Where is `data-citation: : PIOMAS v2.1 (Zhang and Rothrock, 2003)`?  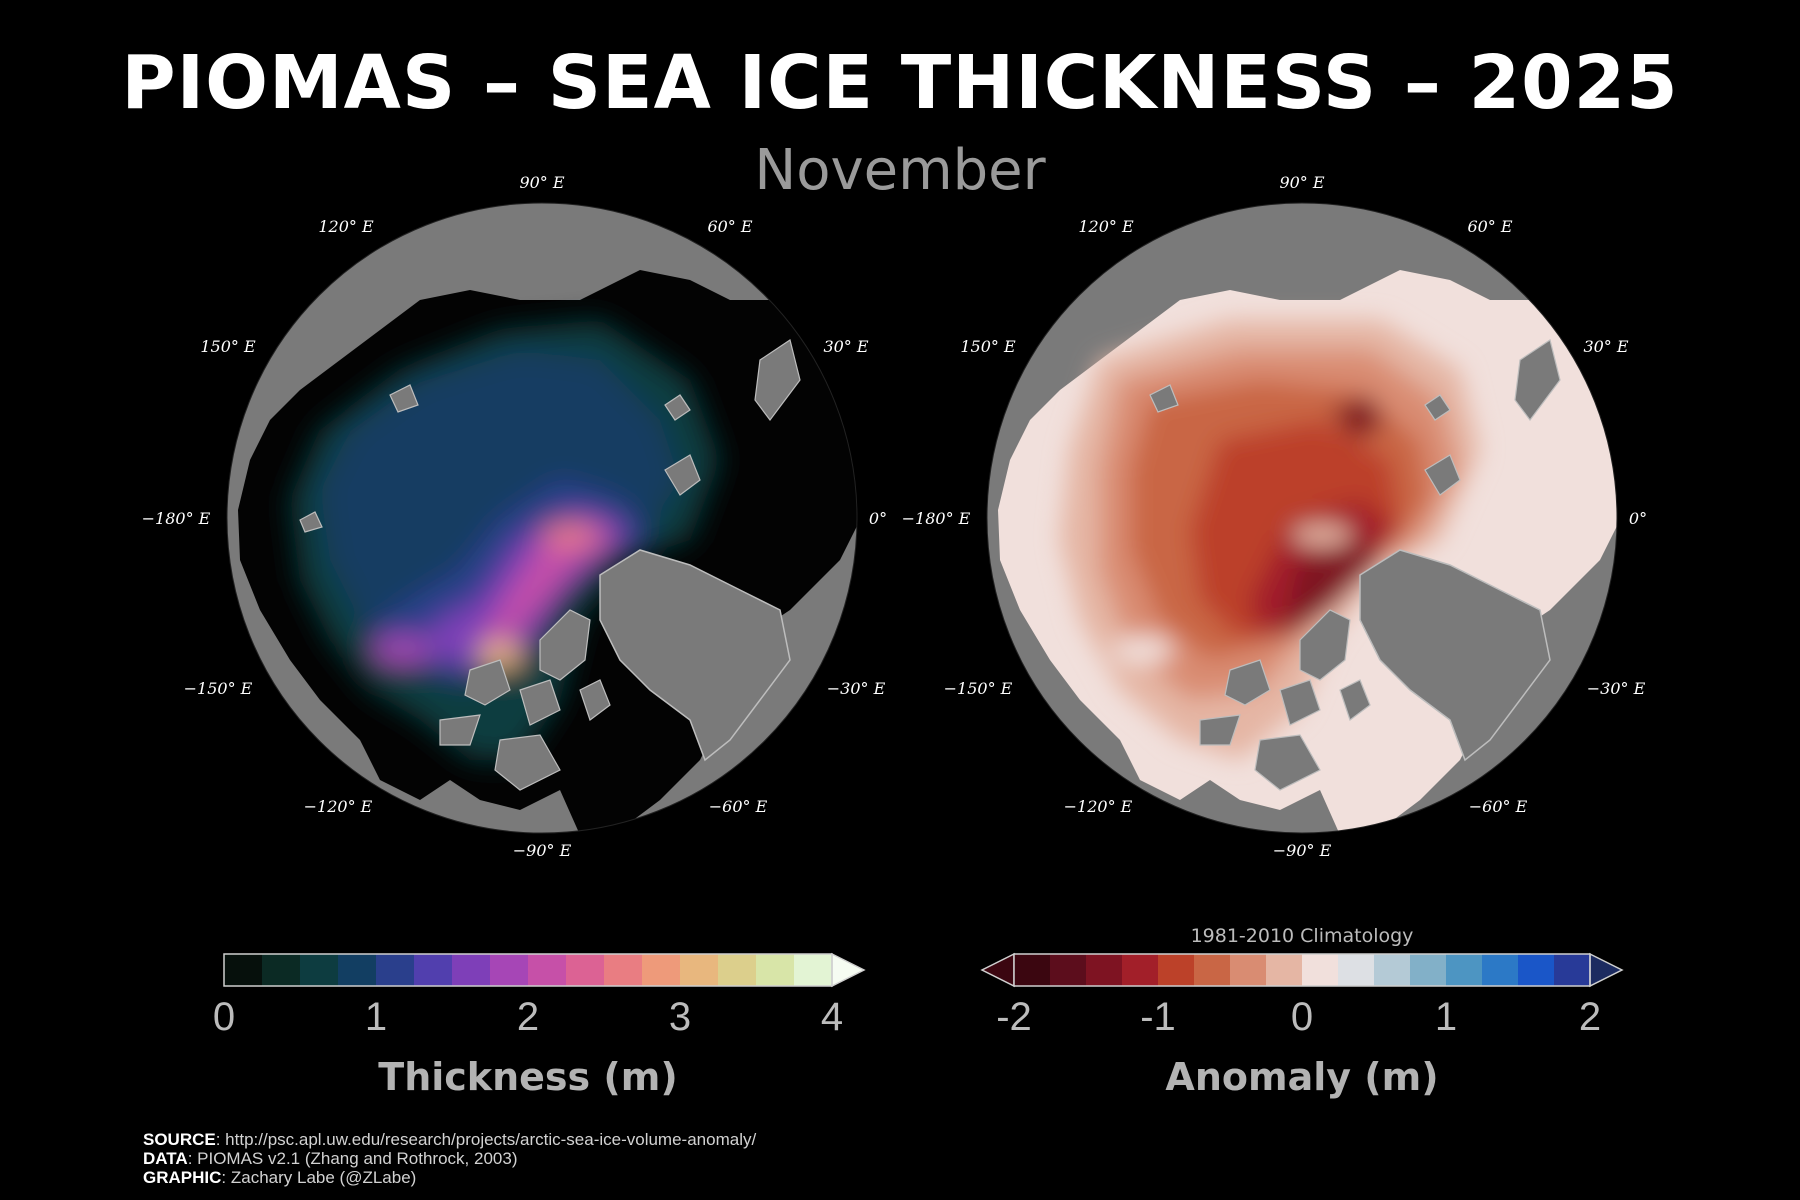
data-citation: : PIOMAS v2.1 (Zhang and Rothrock, 2003) is located at coordinates (352, 1158).